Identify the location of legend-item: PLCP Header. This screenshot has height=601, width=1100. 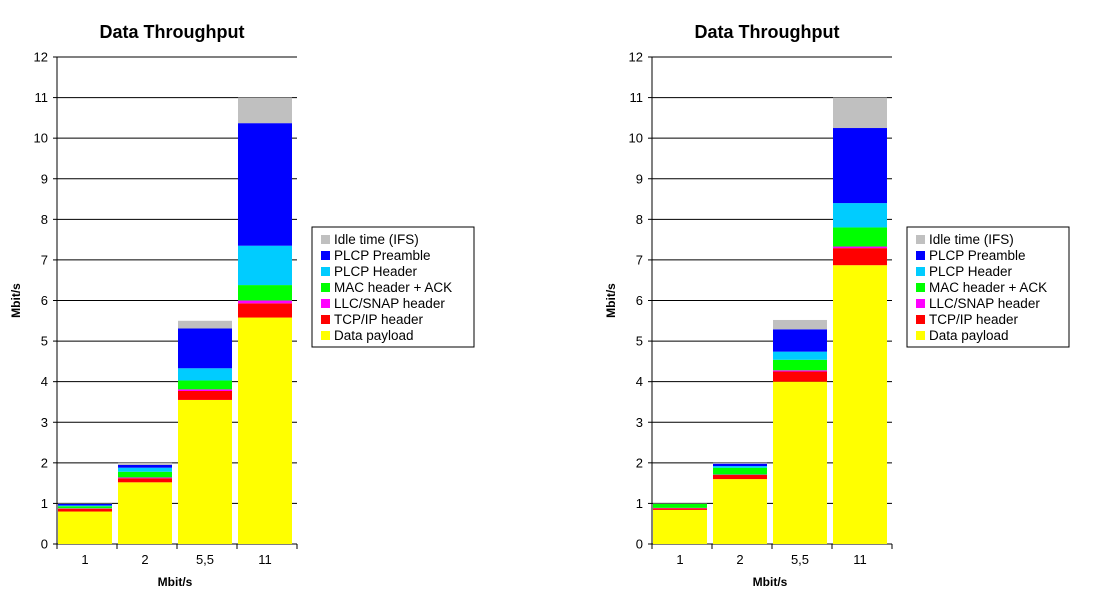
(971, 271).